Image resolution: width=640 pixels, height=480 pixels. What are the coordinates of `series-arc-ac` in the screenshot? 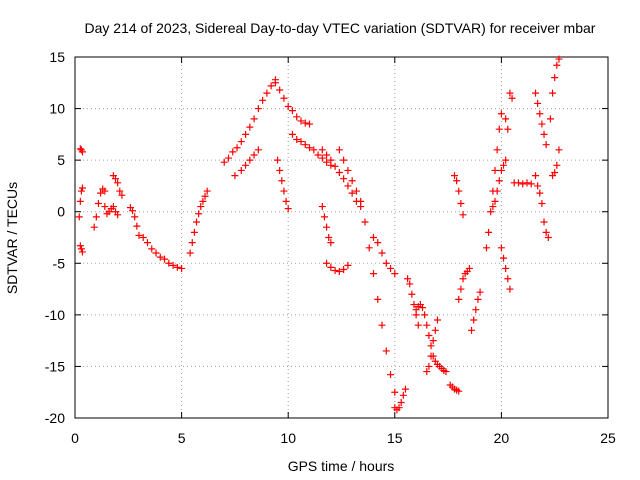 It's located at (509, 111).